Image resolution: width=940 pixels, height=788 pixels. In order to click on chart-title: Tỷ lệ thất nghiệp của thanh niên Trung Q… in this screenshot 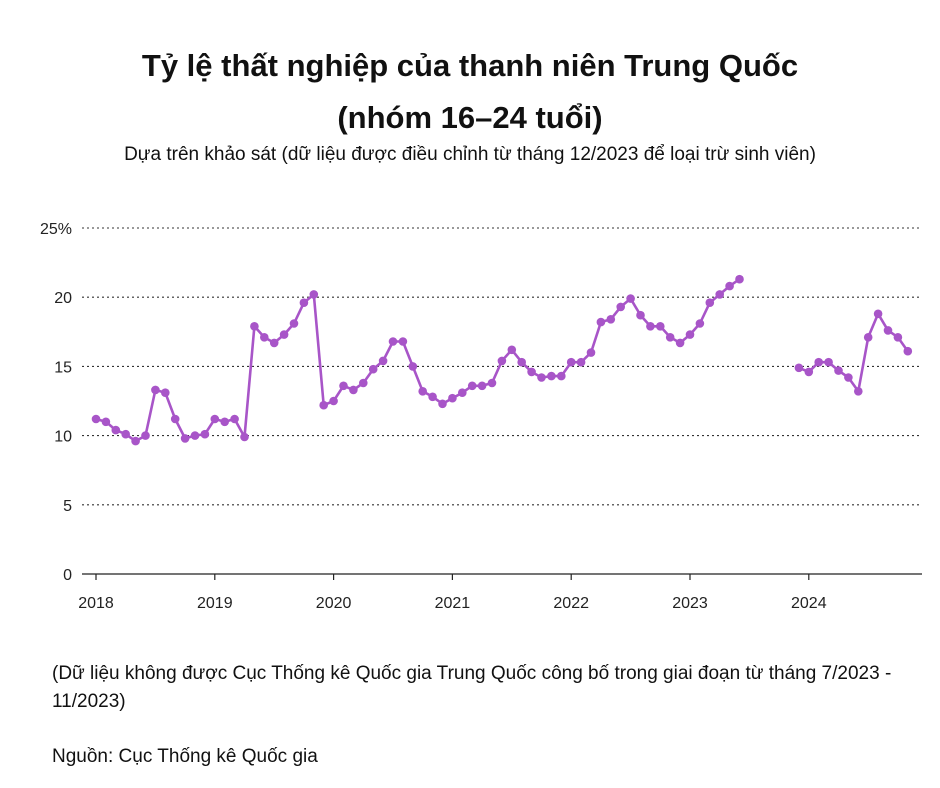, I will do `click(470, 92)`.